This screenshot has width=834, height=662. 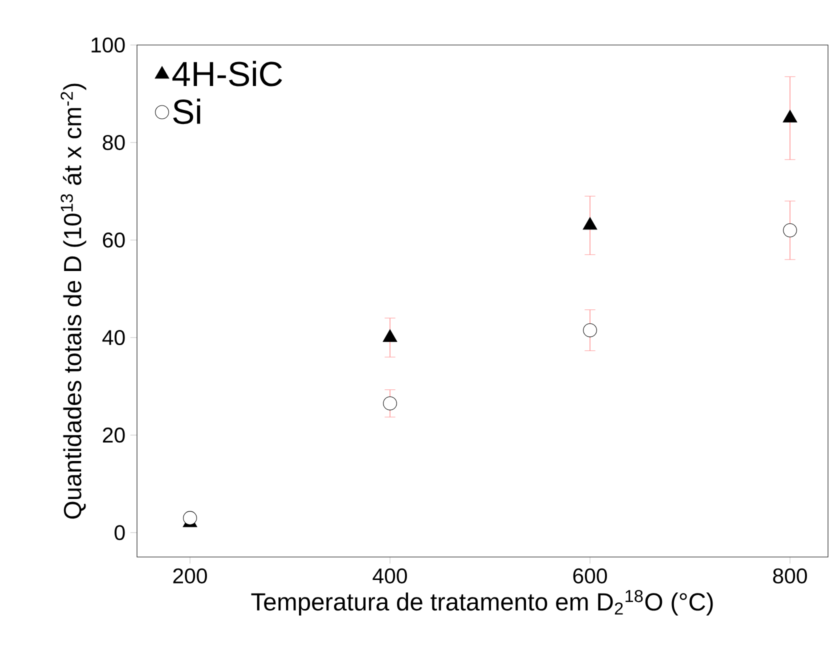 What do you see at coordinates (113, 142) in the screenshot?
I see `y-tick-label: 80` at bounding box center [113, 142].